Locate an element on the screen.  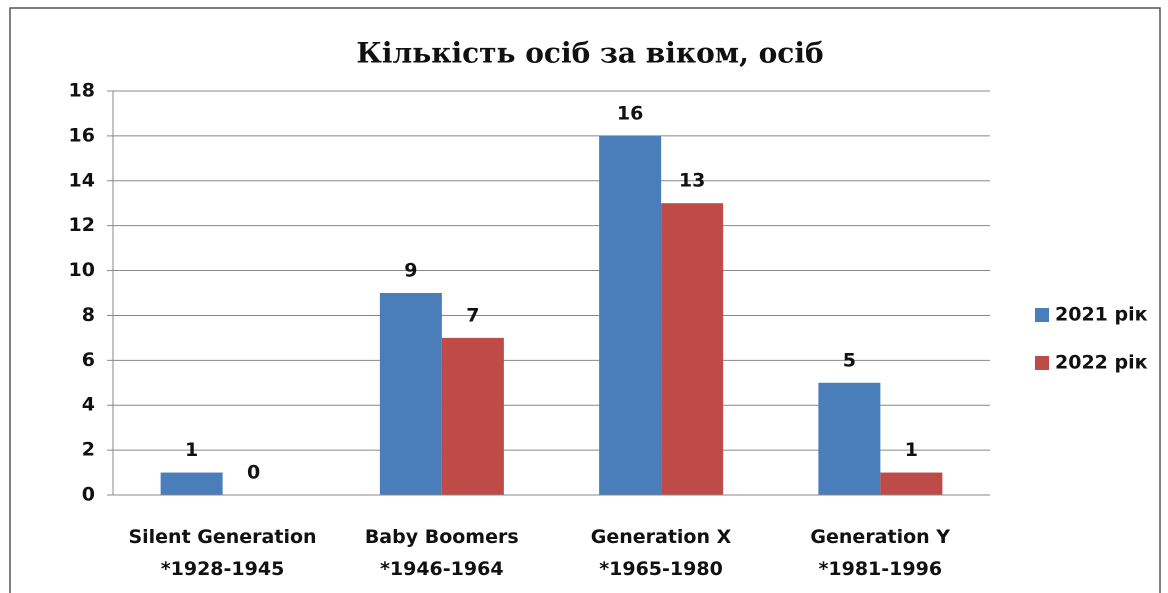
y-tick-label: 2 is located at coordinates (88, 450).